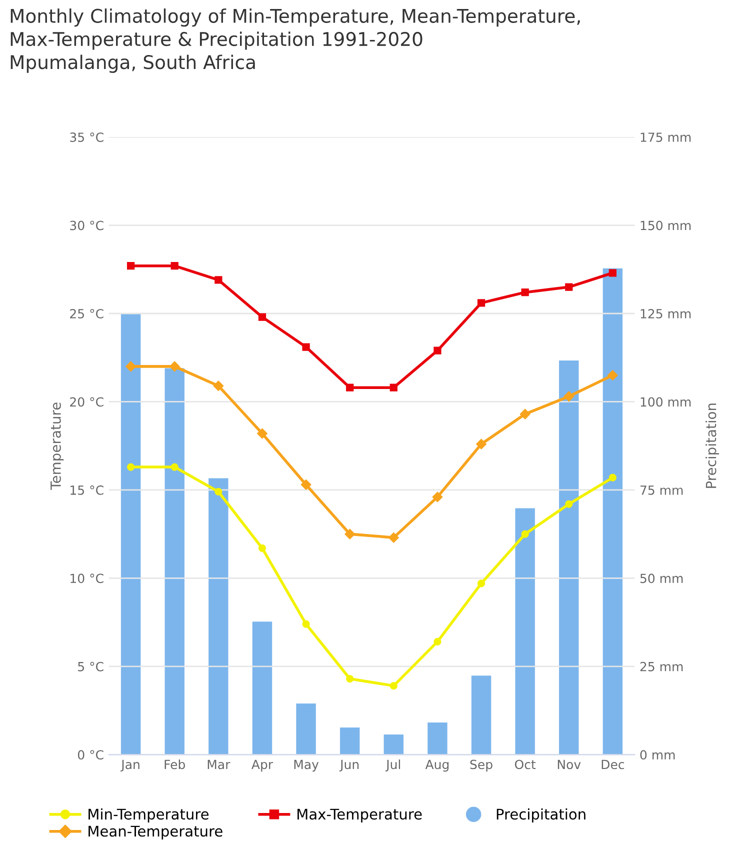 The width and height of the screenshot is (751, 846). I want to click on y-tick-label: 15 °C, so click(87, 490).